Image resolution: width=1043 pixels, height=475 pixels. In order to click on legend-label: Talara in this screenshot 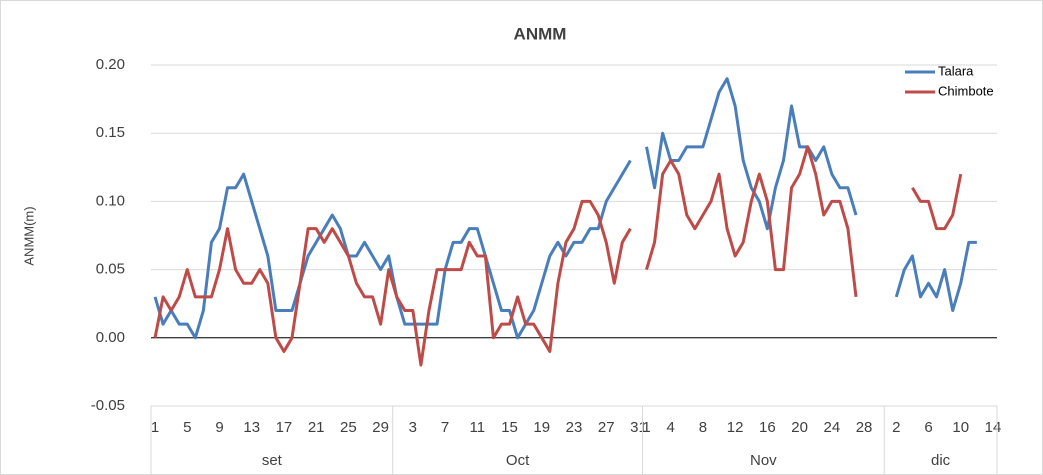, I will do `click(956, 70)`.